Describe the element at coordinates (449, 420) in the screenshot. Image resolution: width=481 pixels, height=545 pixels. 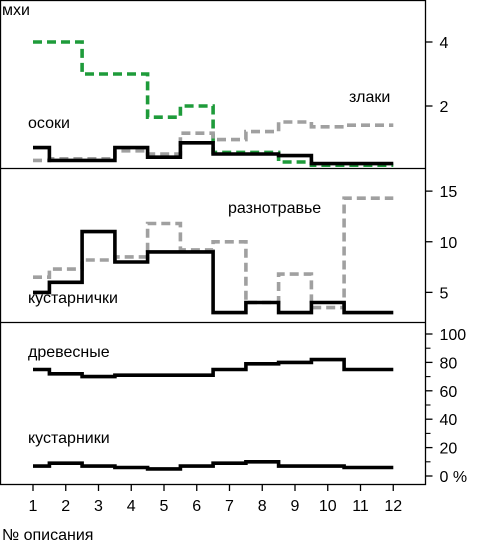
I see `y-tick-label: 40` at that location.